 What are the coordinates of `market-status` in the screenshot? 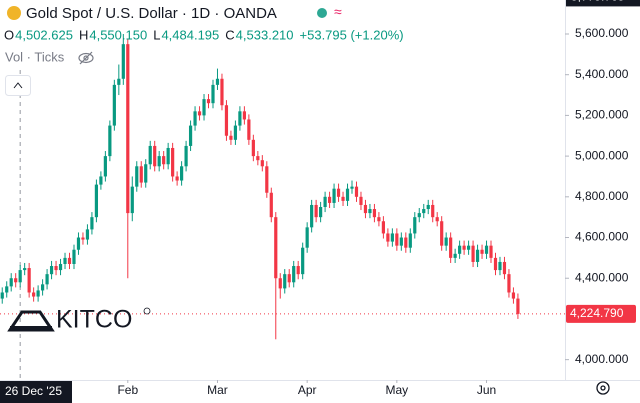 It's located at (322, 13).